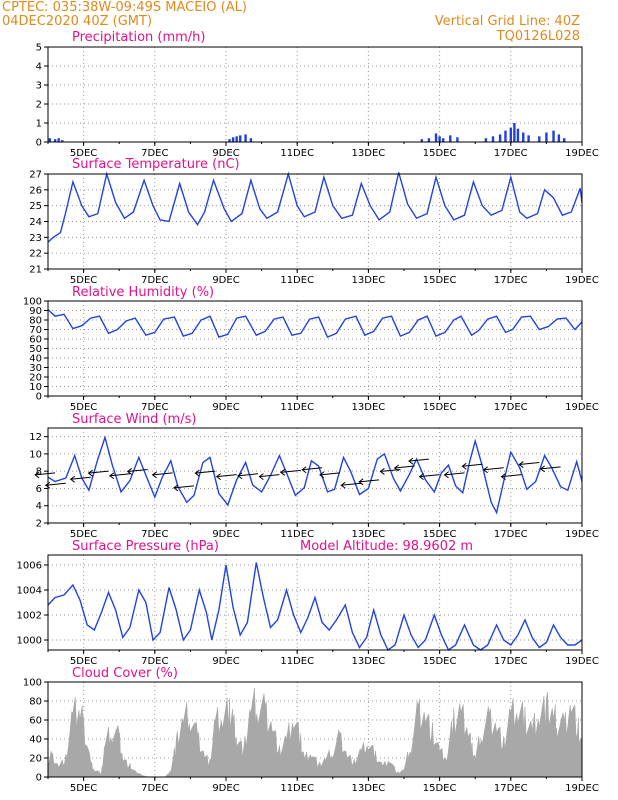  Describe the element at coordinates (315, 733) in the screenshot. I see `cloud-cover-area` at that location.